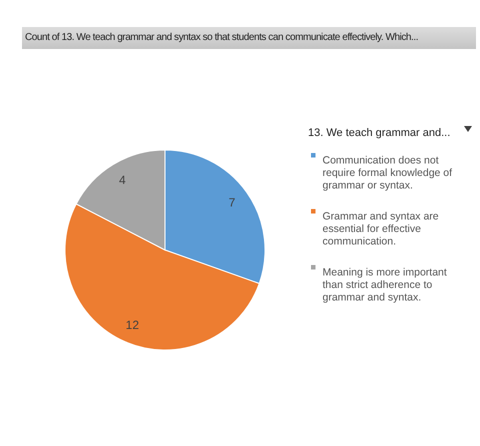 This screenshot has width=480, height=446. I want to click on data-label: 12, so click(133, 325).